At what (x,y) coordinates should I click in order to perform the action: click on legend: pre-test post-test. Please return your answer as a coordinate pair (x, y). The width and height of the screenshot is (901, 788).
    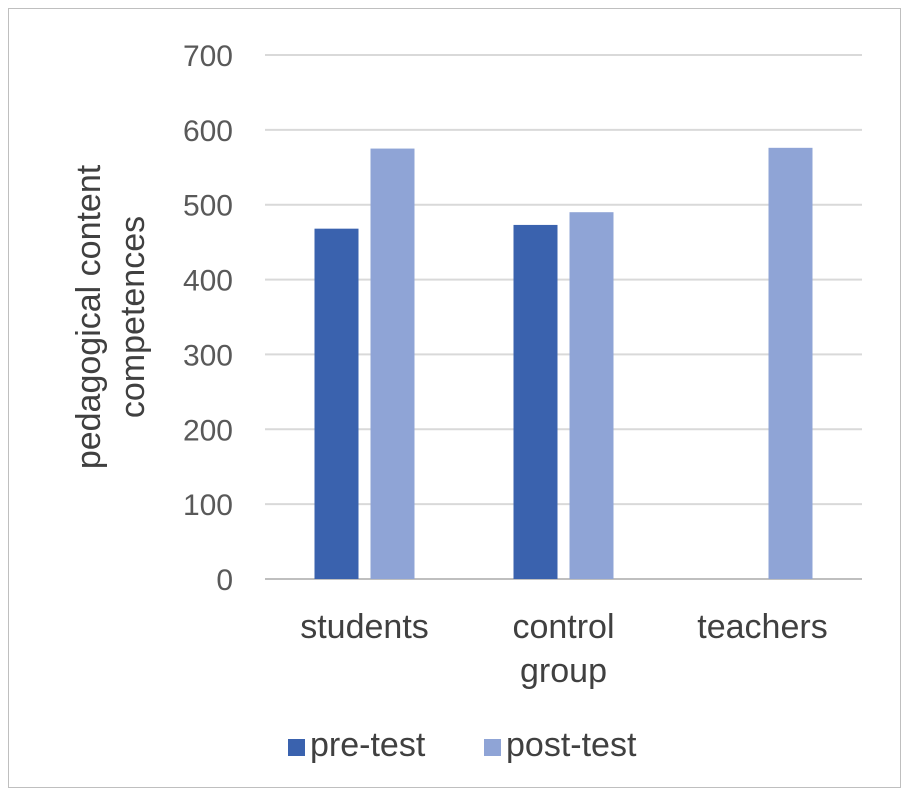
    Looking at the image, I should click on (462, 745).